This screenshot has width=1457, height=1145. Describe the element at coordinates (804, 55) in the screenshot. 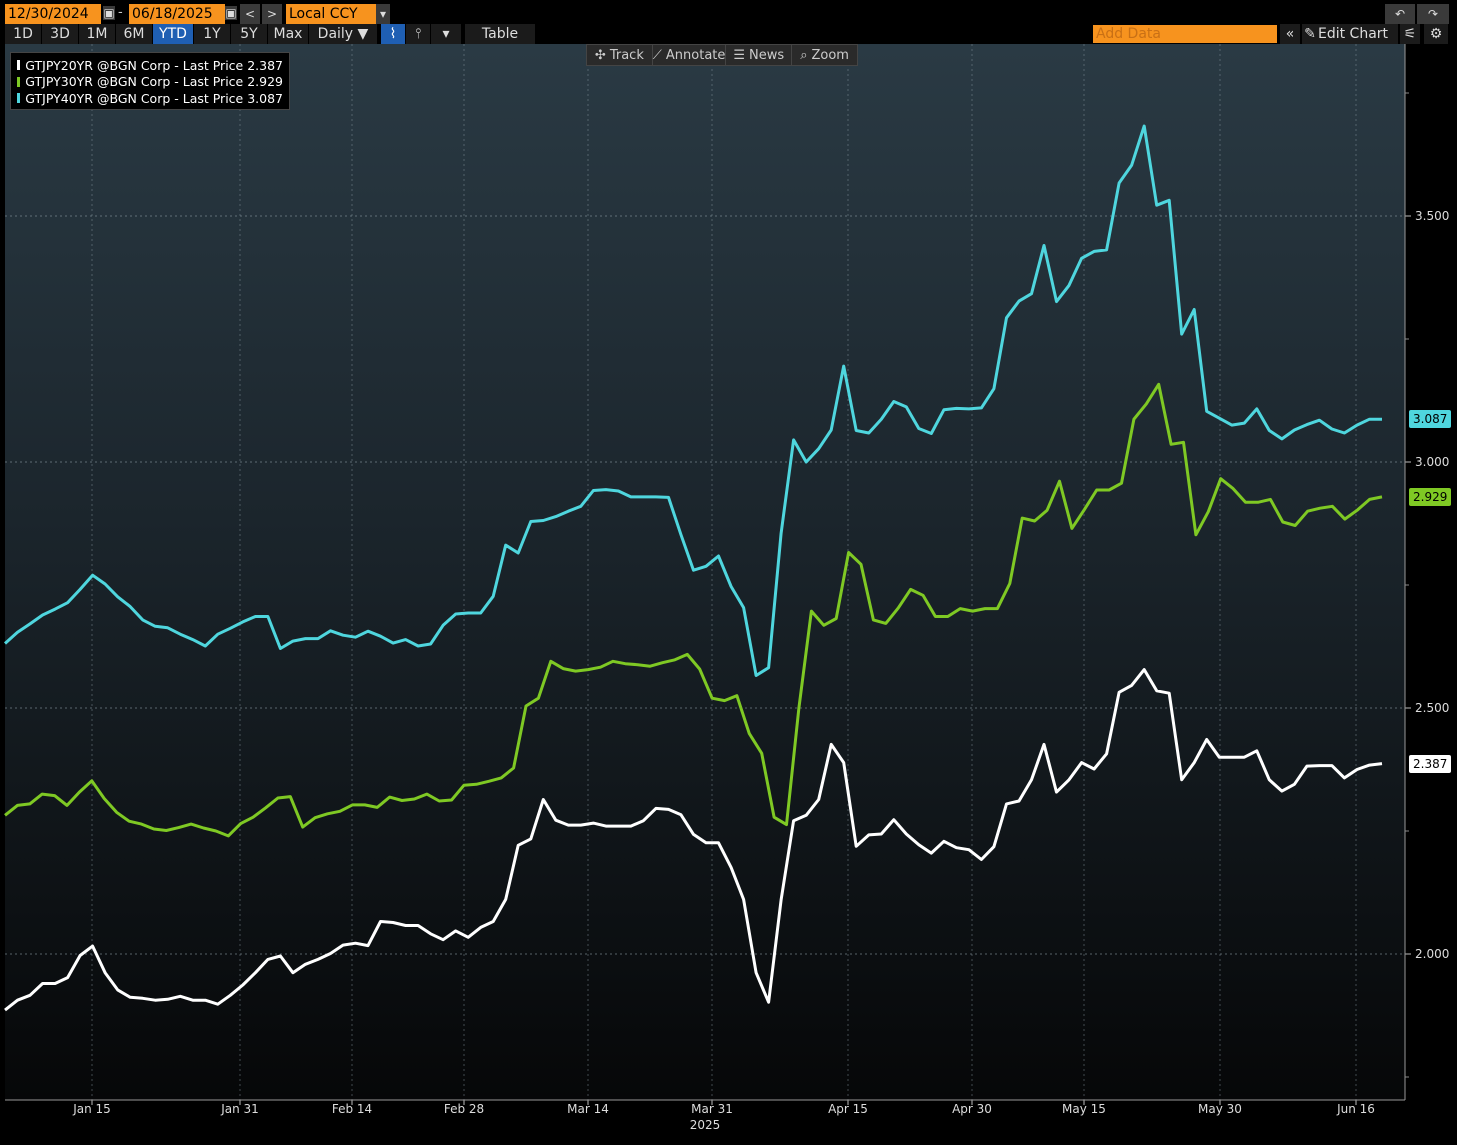

I see `zoom-icon: ⌕` at that location.